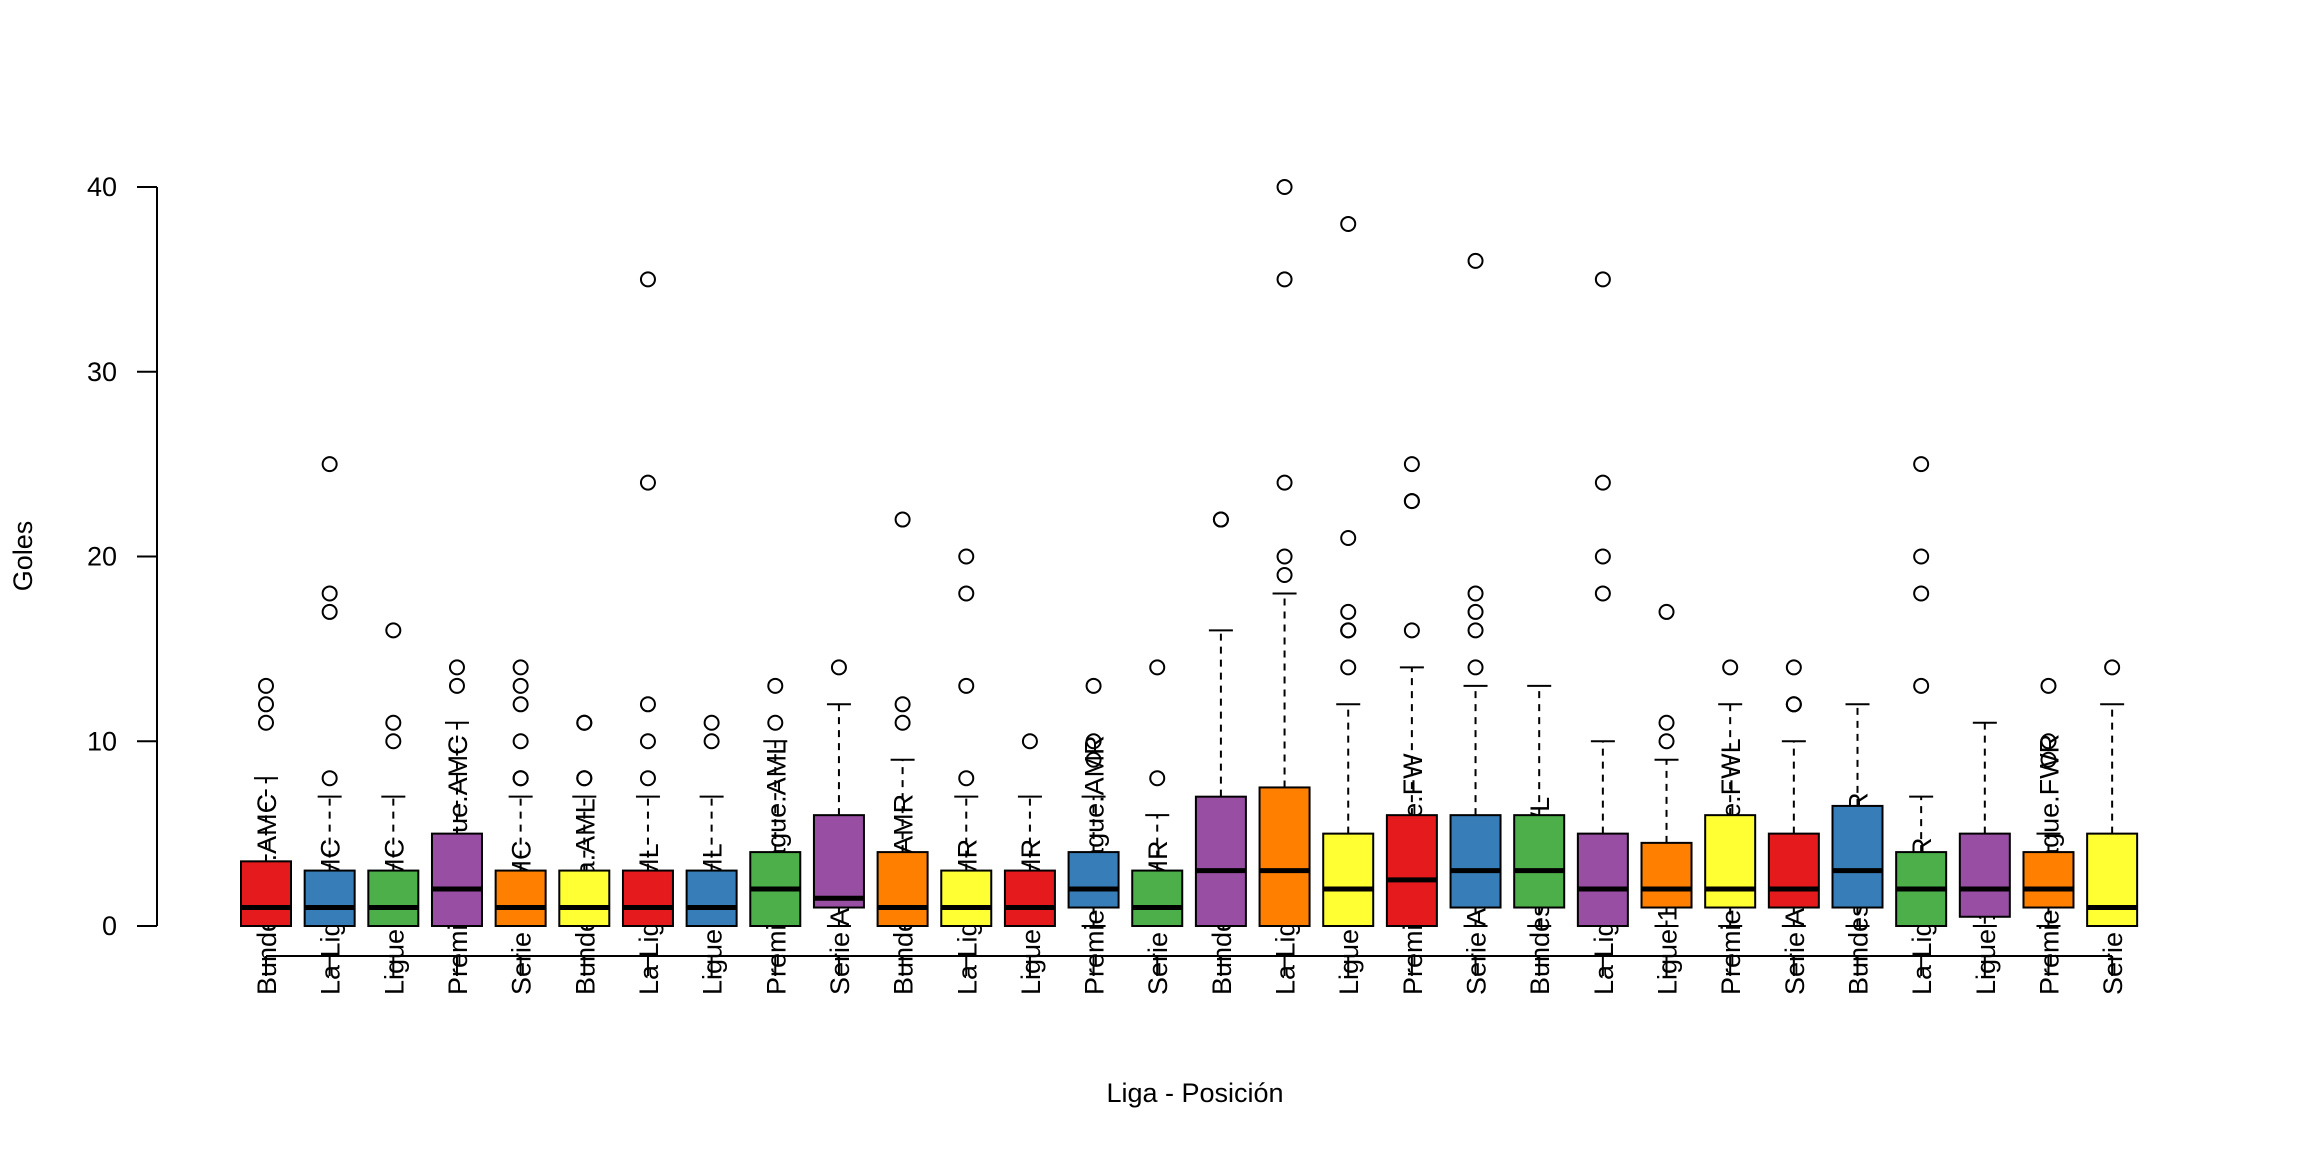 The width and height of the screenshot is (2304, 1152). Describe the element at coordinates (1984, 824) in the screenshot. I see `box-Ligue 1.FWR` at that location.